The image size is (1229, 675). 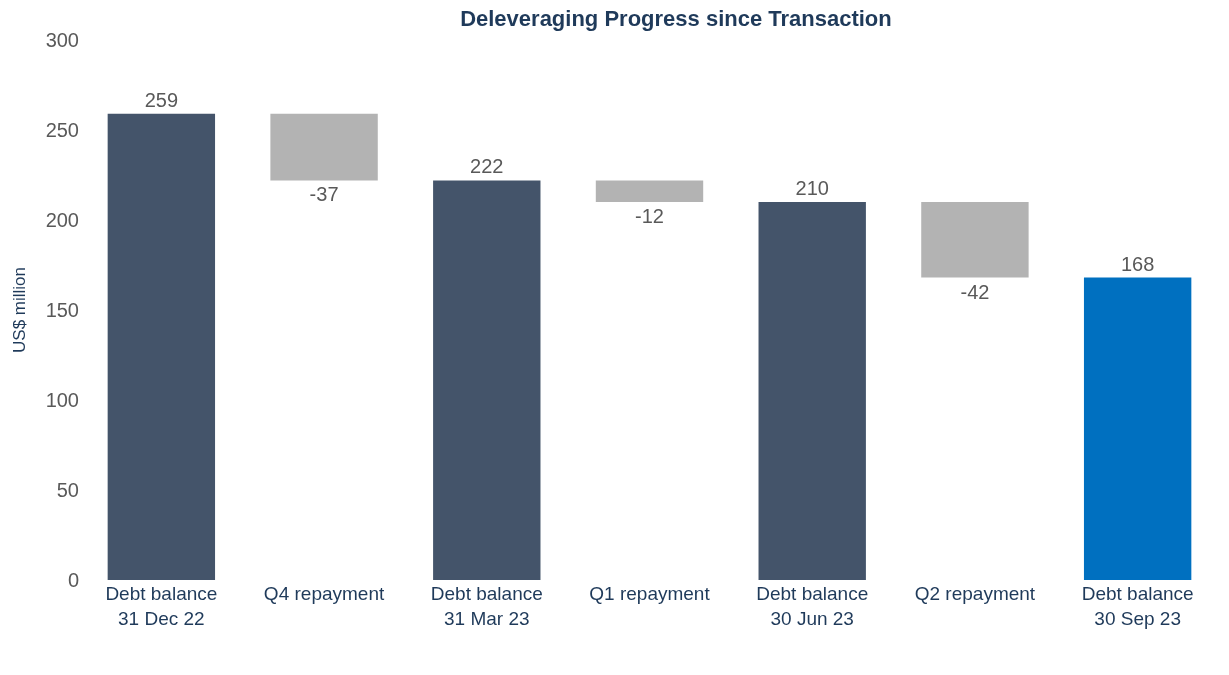 I want to click on data-label: -37, so click(x=324, y=194).